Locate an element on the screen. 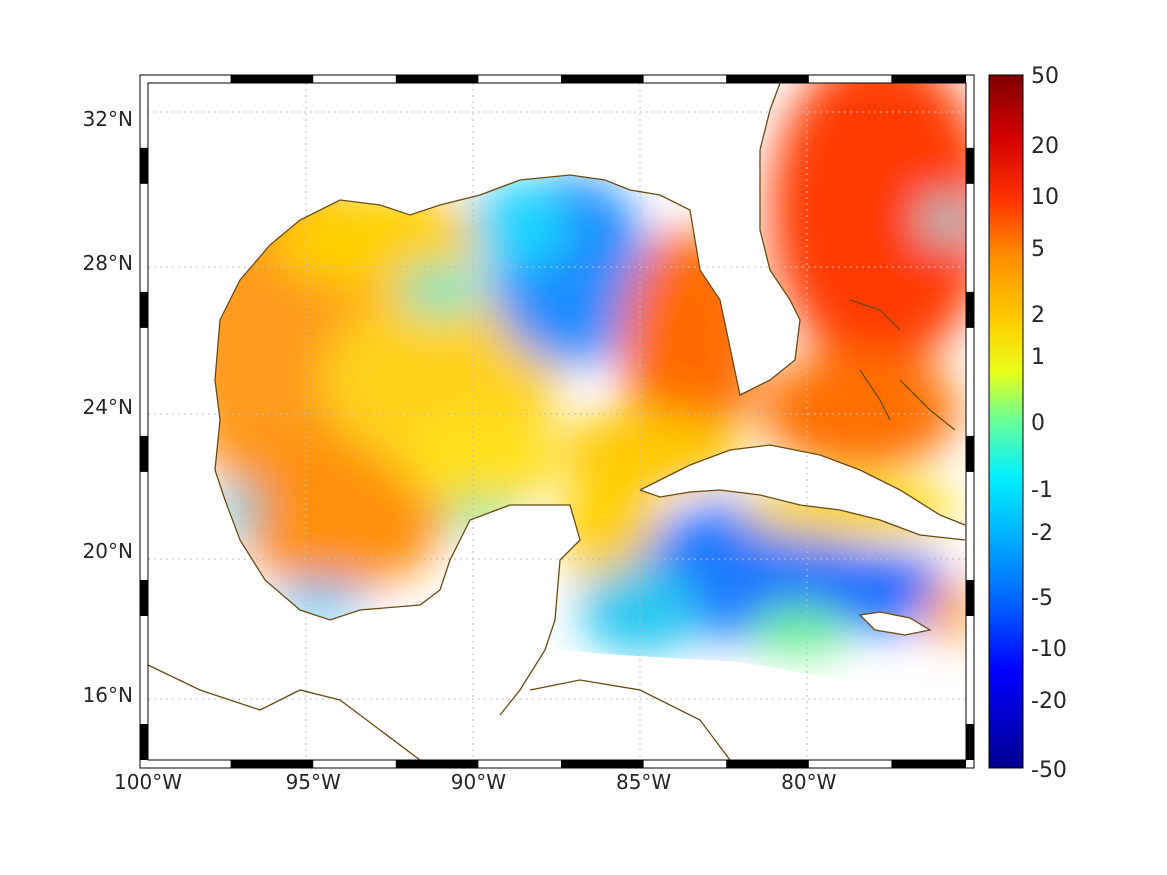 Image resolution: width=1167 pixels, height=875 pixels. coast-central-america is located at coordinates (284, 712).